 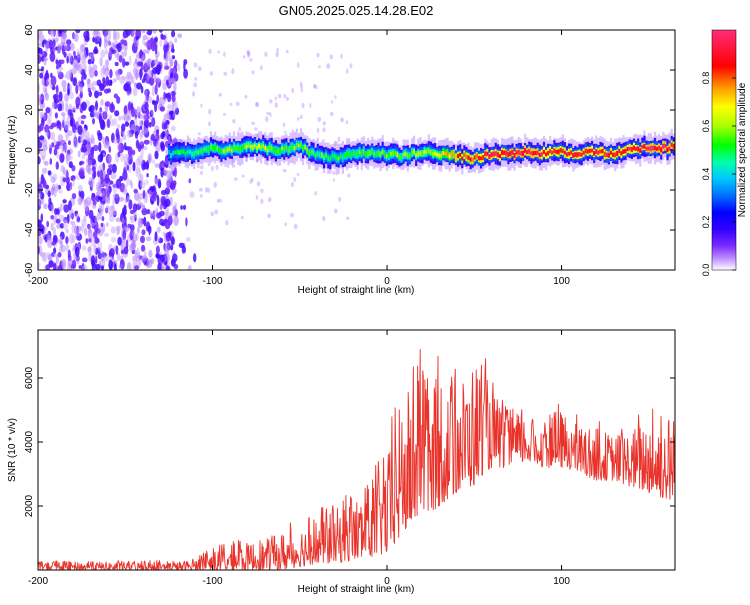 I want to click on x-tick-label: 0, so click(x=387, y=281).